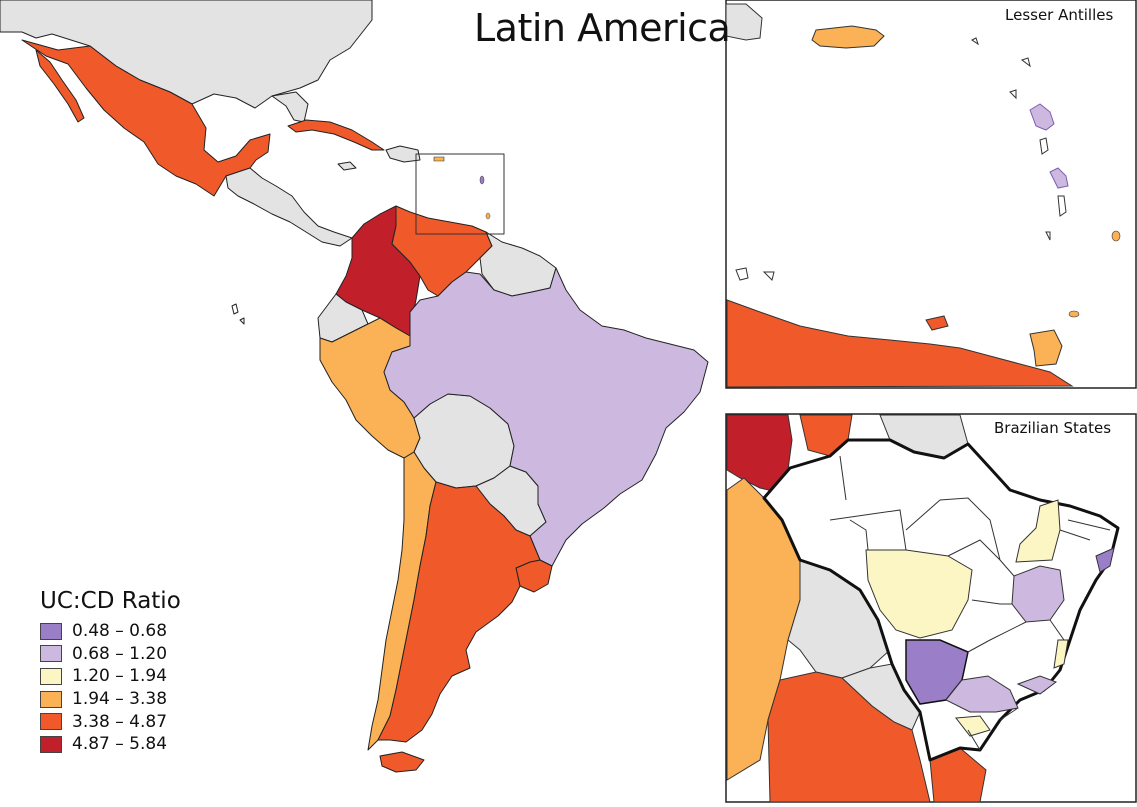 This screenshot has width=1137, height=807. Describe the element at coordinates (900, 343) in the screenshot. I see `venezuela-coast-region` at that location.